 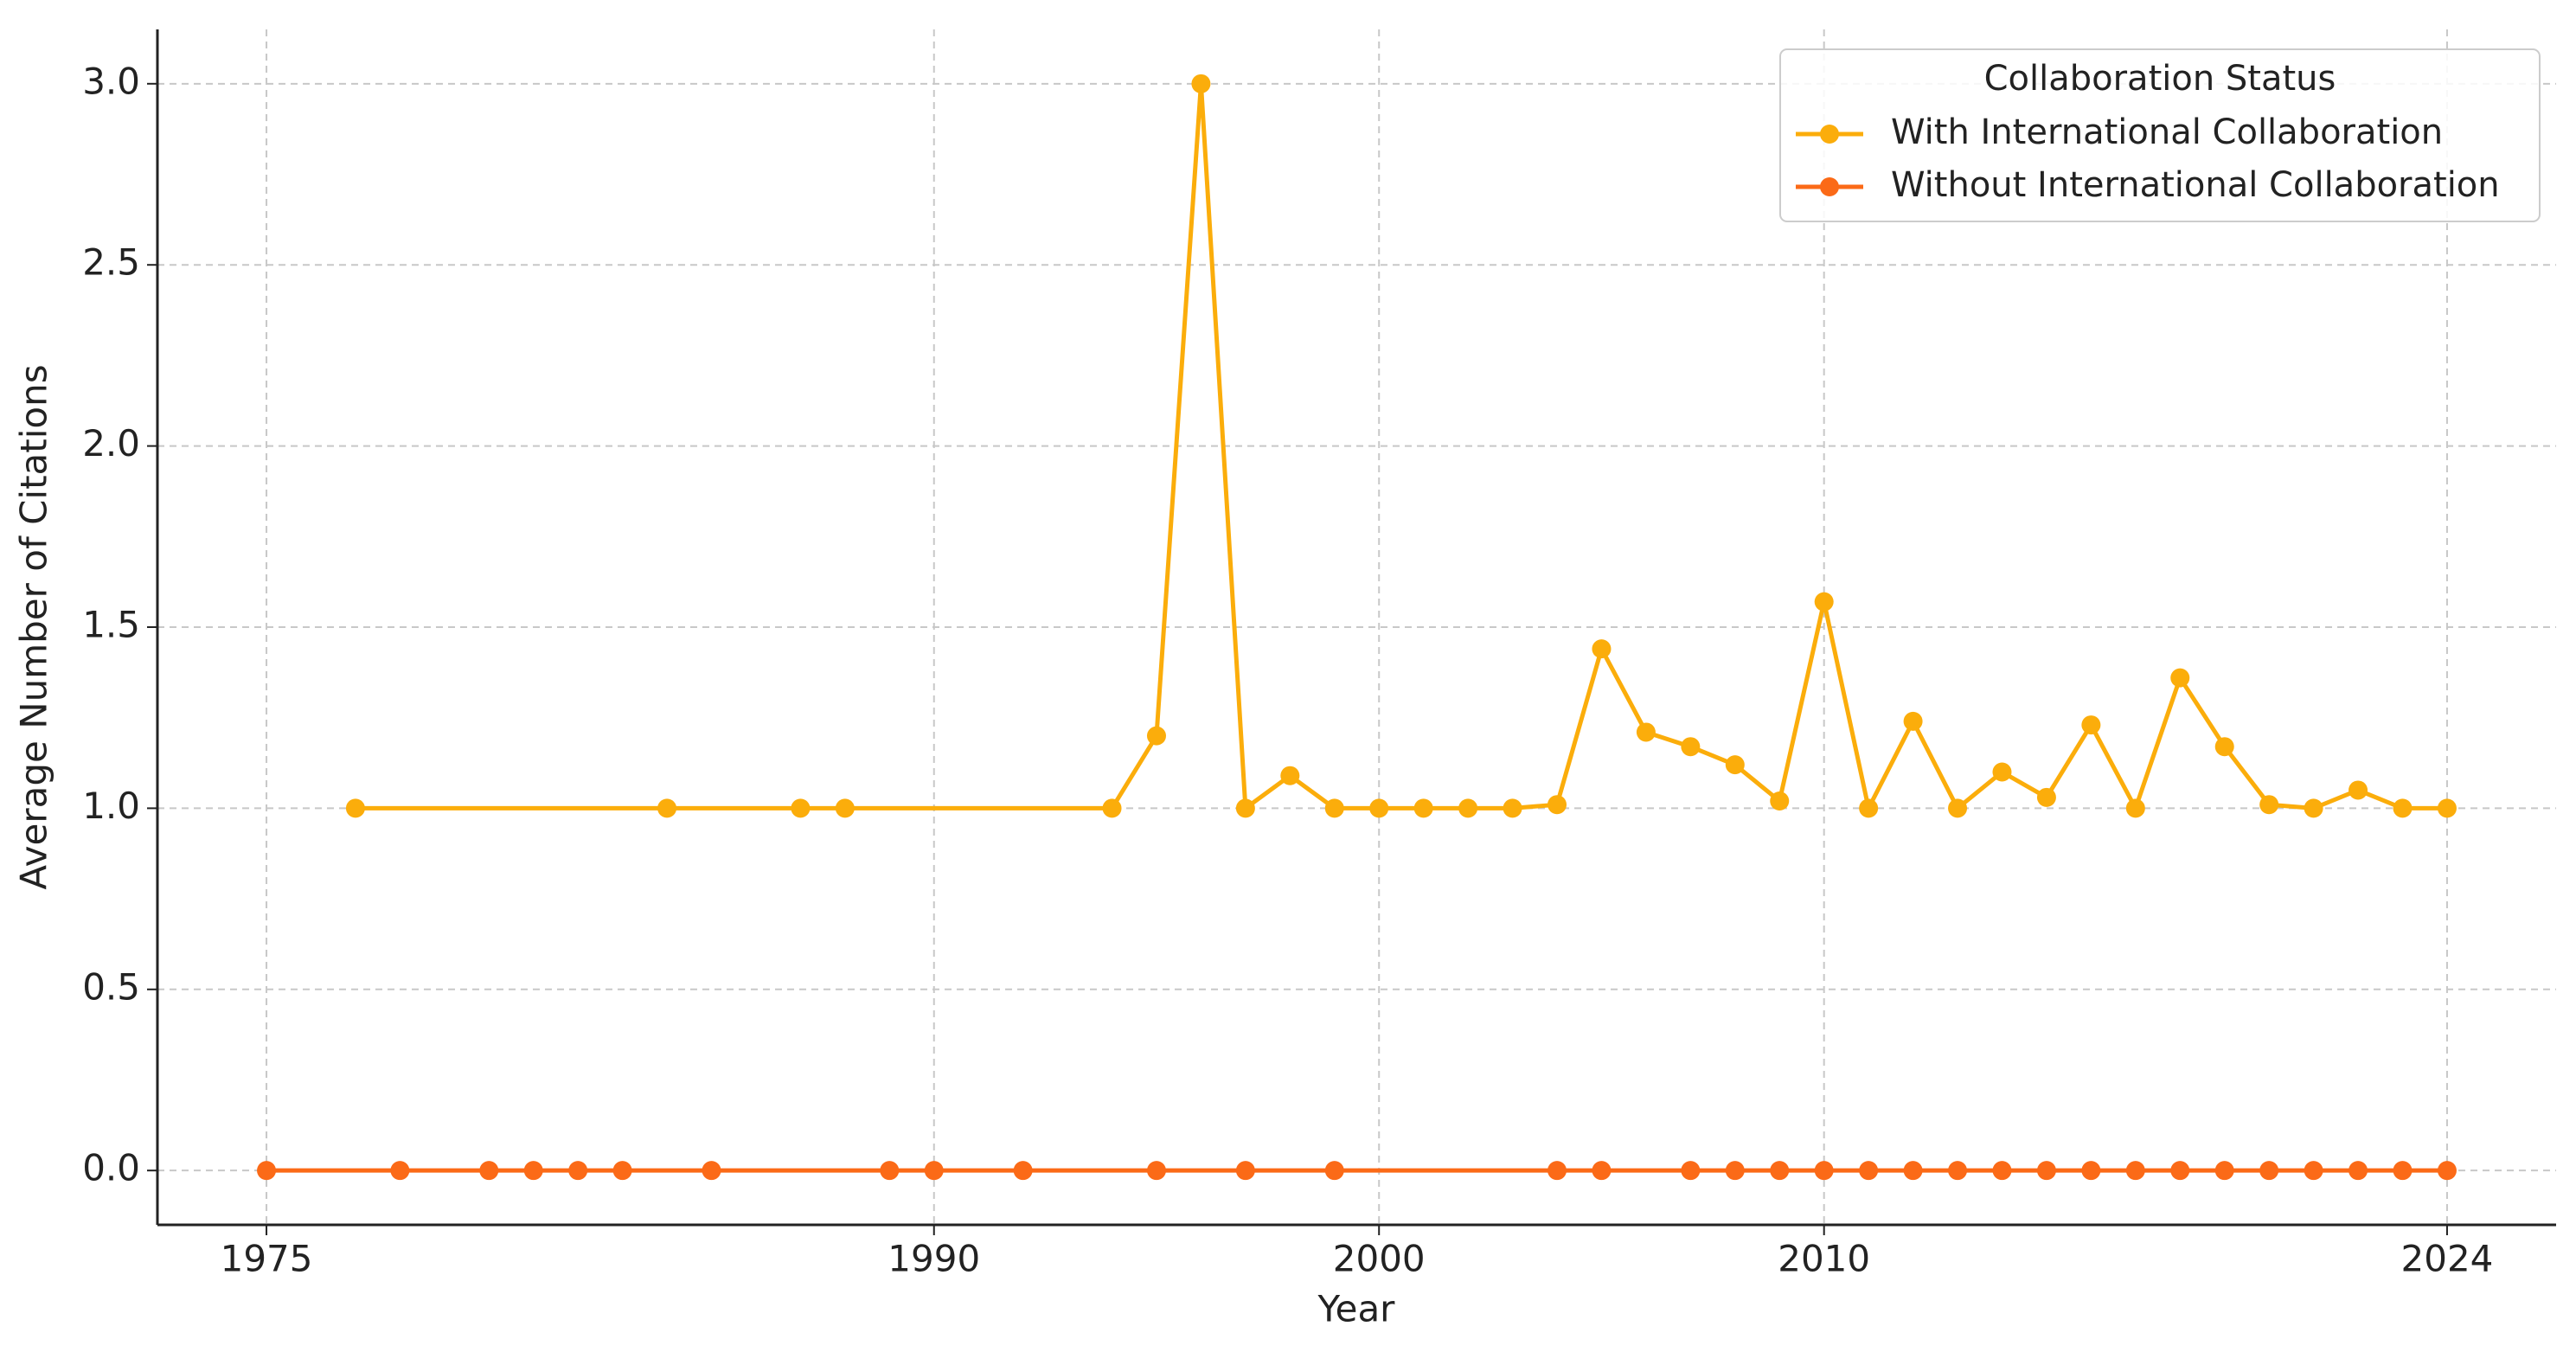 What do you see at coordinates (111, 986) in the screenshot?
I see `y-tick-label: 0.5` at bounding box center [111, 986].